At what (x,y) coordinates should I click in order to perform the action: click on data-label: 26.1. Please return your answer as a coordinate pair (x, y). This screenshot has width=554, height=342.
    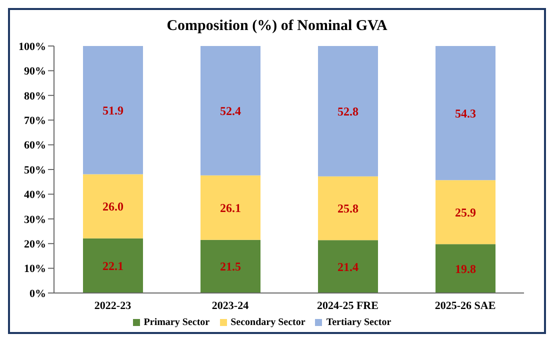
    Looking at the image, I should click on (230, 207).